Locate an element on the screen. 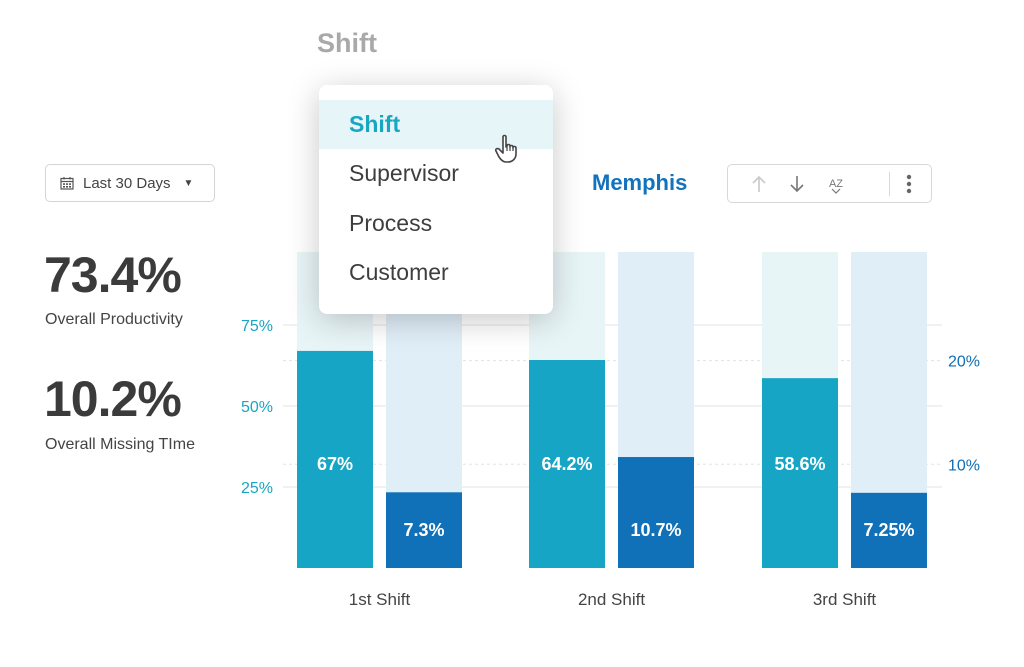  arrow-down-icon is located at coordinates (797, 184).